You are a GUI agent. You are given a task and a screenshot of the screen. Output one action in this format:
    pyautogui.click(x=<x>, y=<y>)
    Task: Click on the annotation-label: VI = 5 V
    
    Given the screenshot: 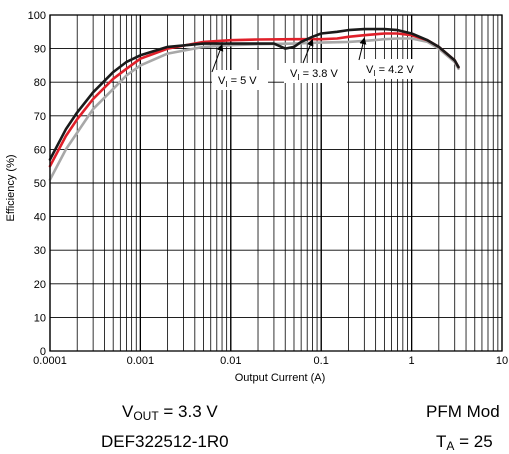 What is the action you would take?
    pyautogui.click(x=237, y=82)
    